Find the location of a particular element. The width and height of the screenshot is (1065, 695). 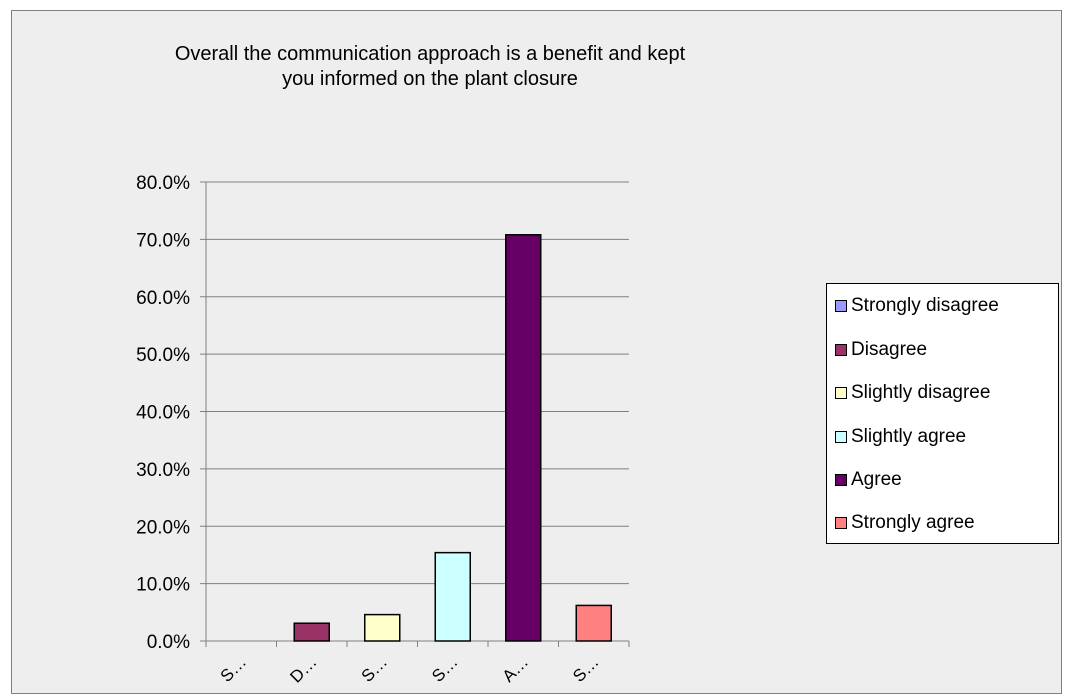

legend-item-agree: Agree is located at coordinates (868, 480).